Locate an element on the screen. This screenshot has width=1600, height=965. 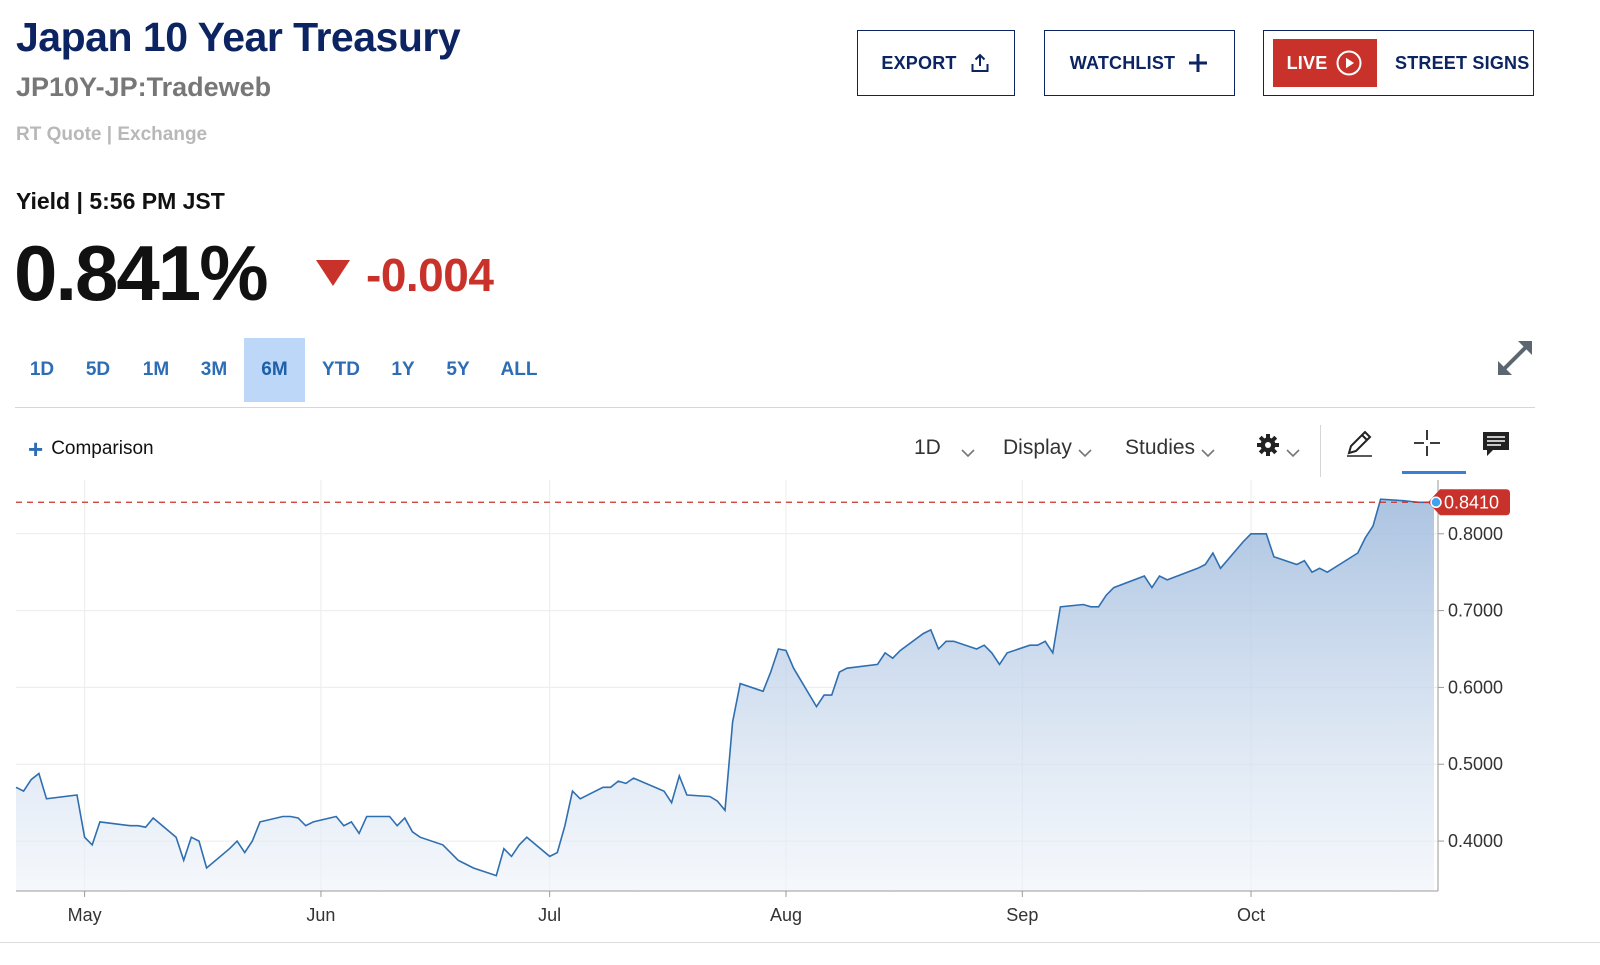
x-tick-label: Oct is located at coordinates (1251, 915).